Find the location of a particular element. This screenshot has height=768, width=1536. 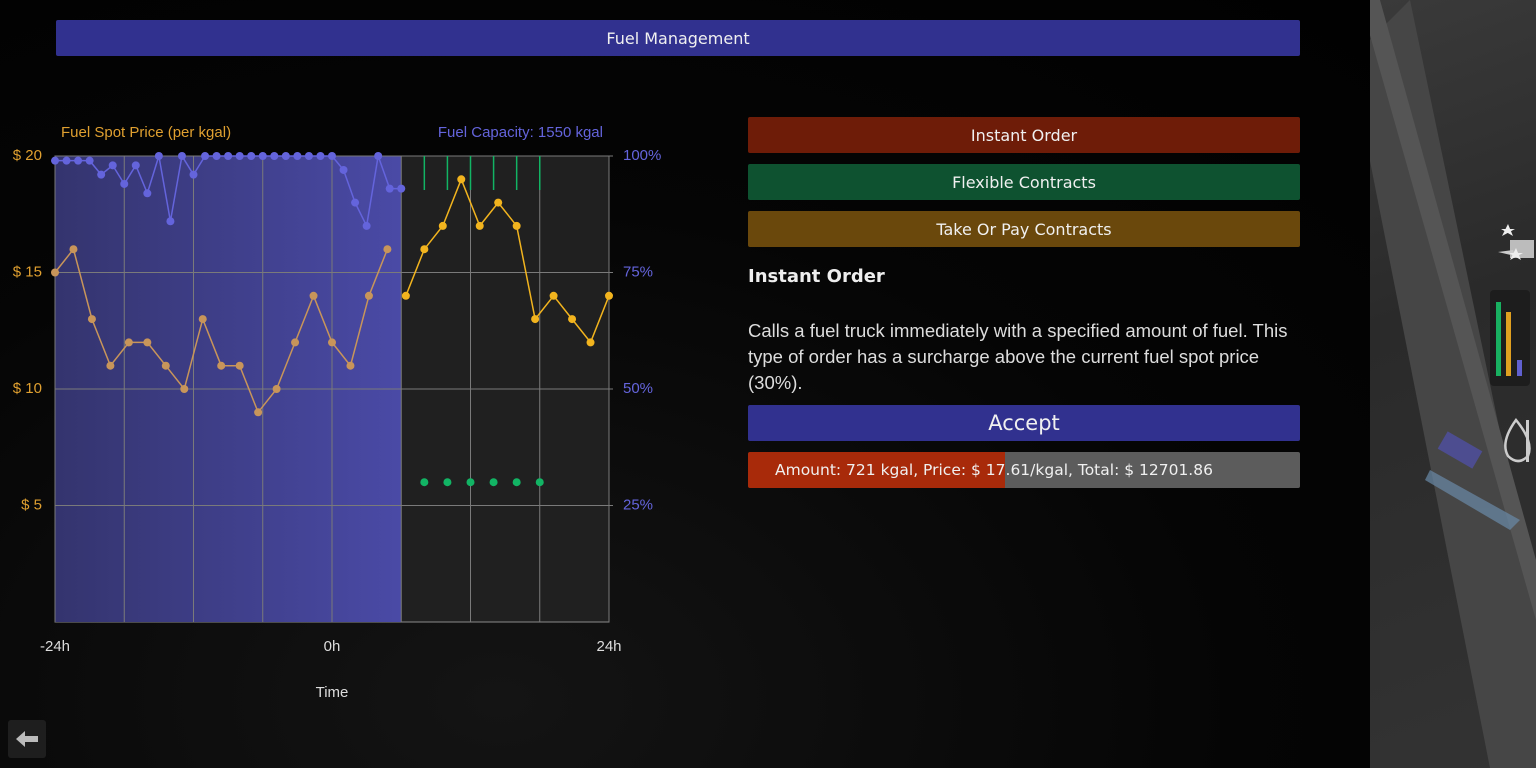

tab-button: Take Or Pay Contracts is located at coordinates (1024, 229).